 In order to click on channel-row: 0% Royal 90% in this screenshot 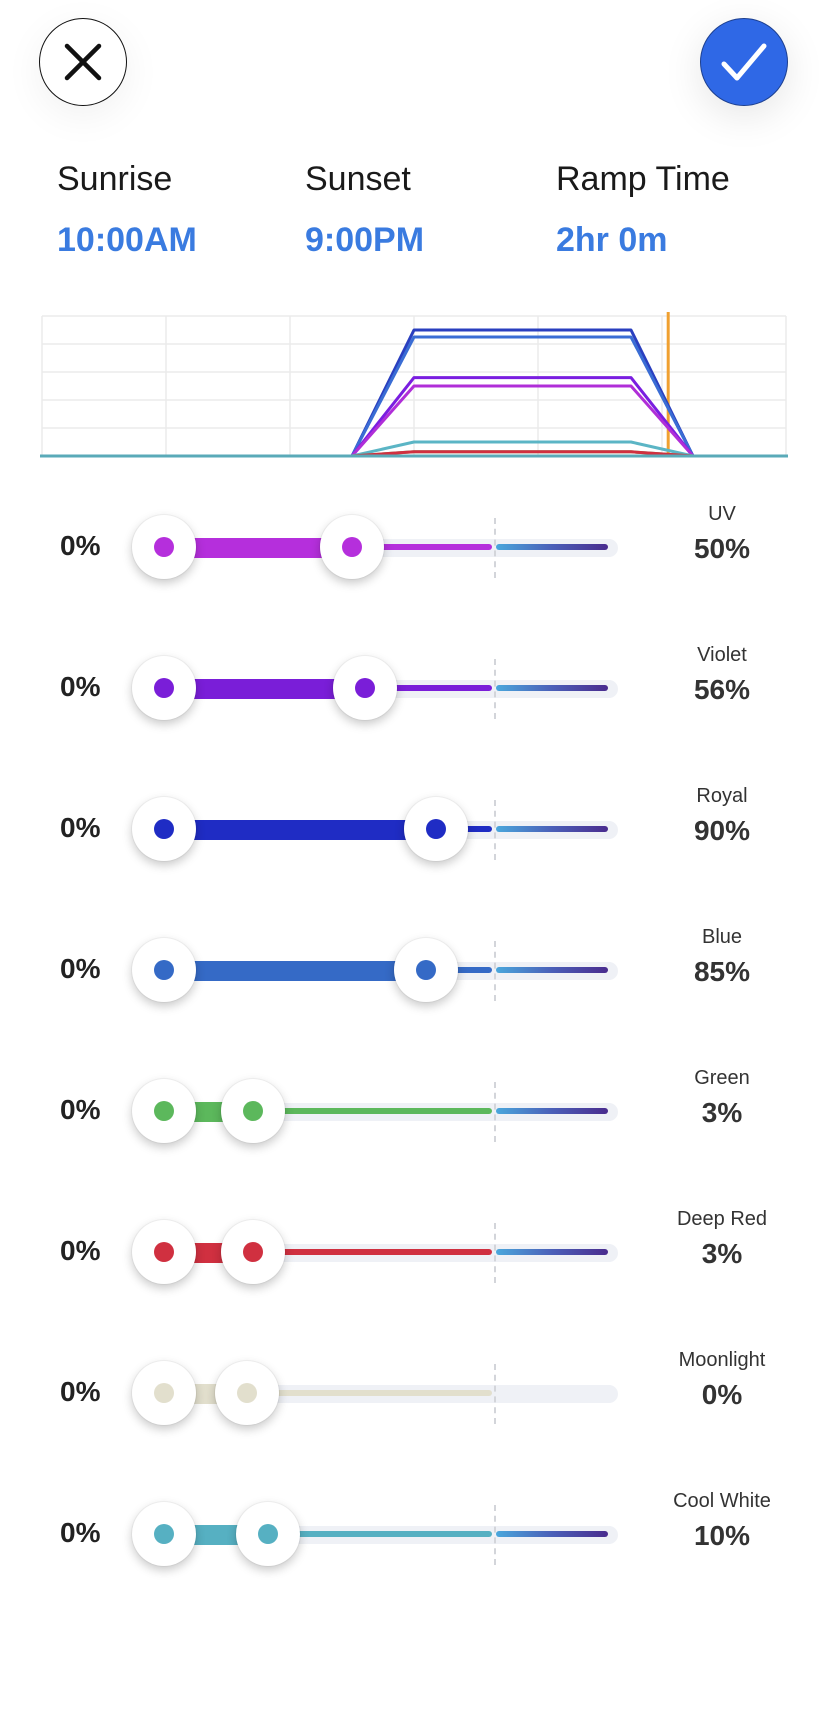, I will do `click(414, 832)`.